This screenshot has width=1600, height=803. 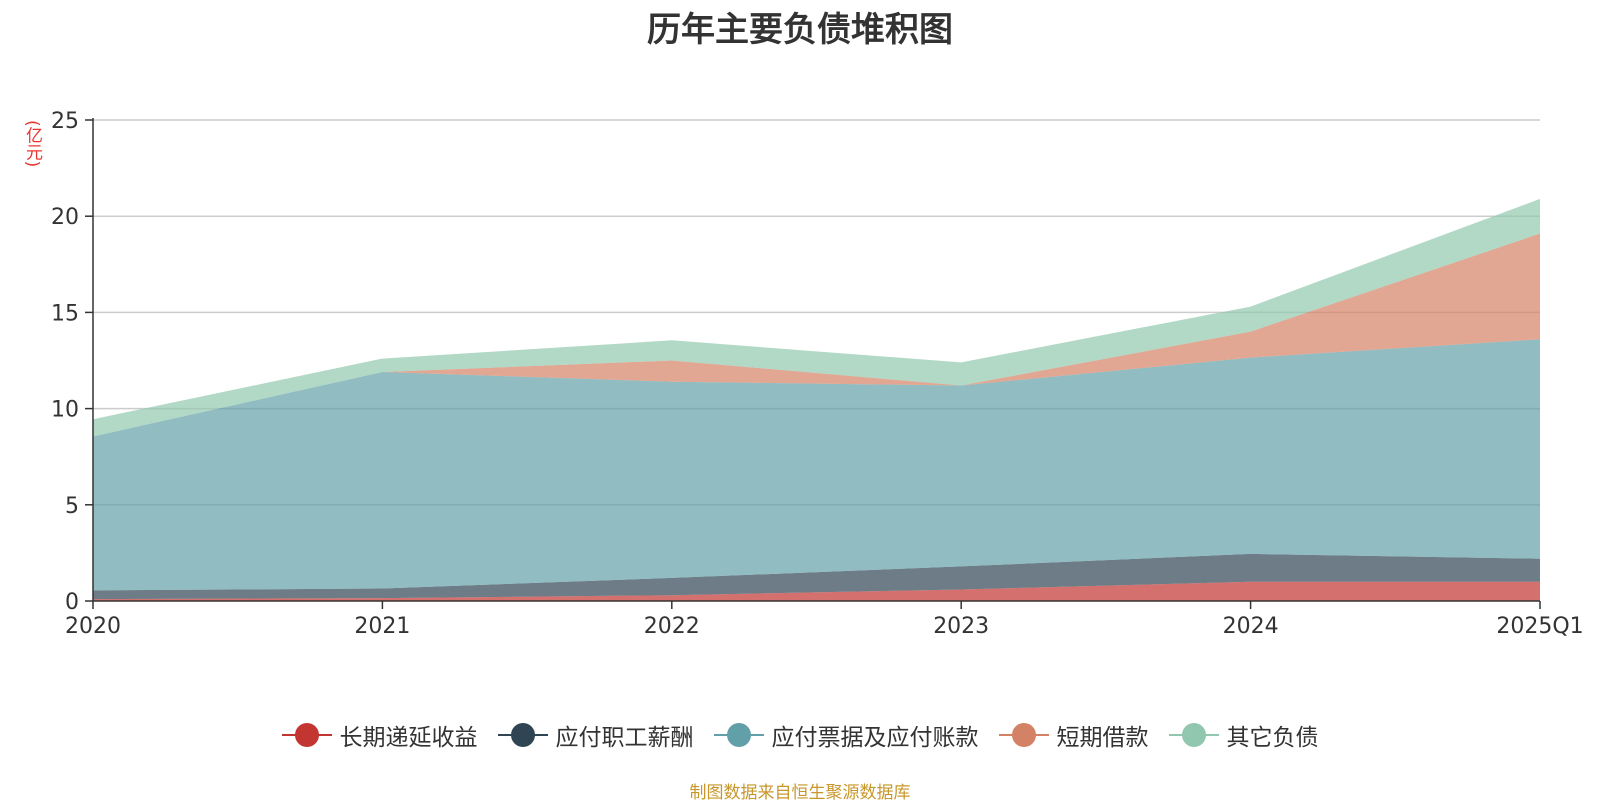 I want to click on y-tick-label: 15, so click(x=65, y=313).